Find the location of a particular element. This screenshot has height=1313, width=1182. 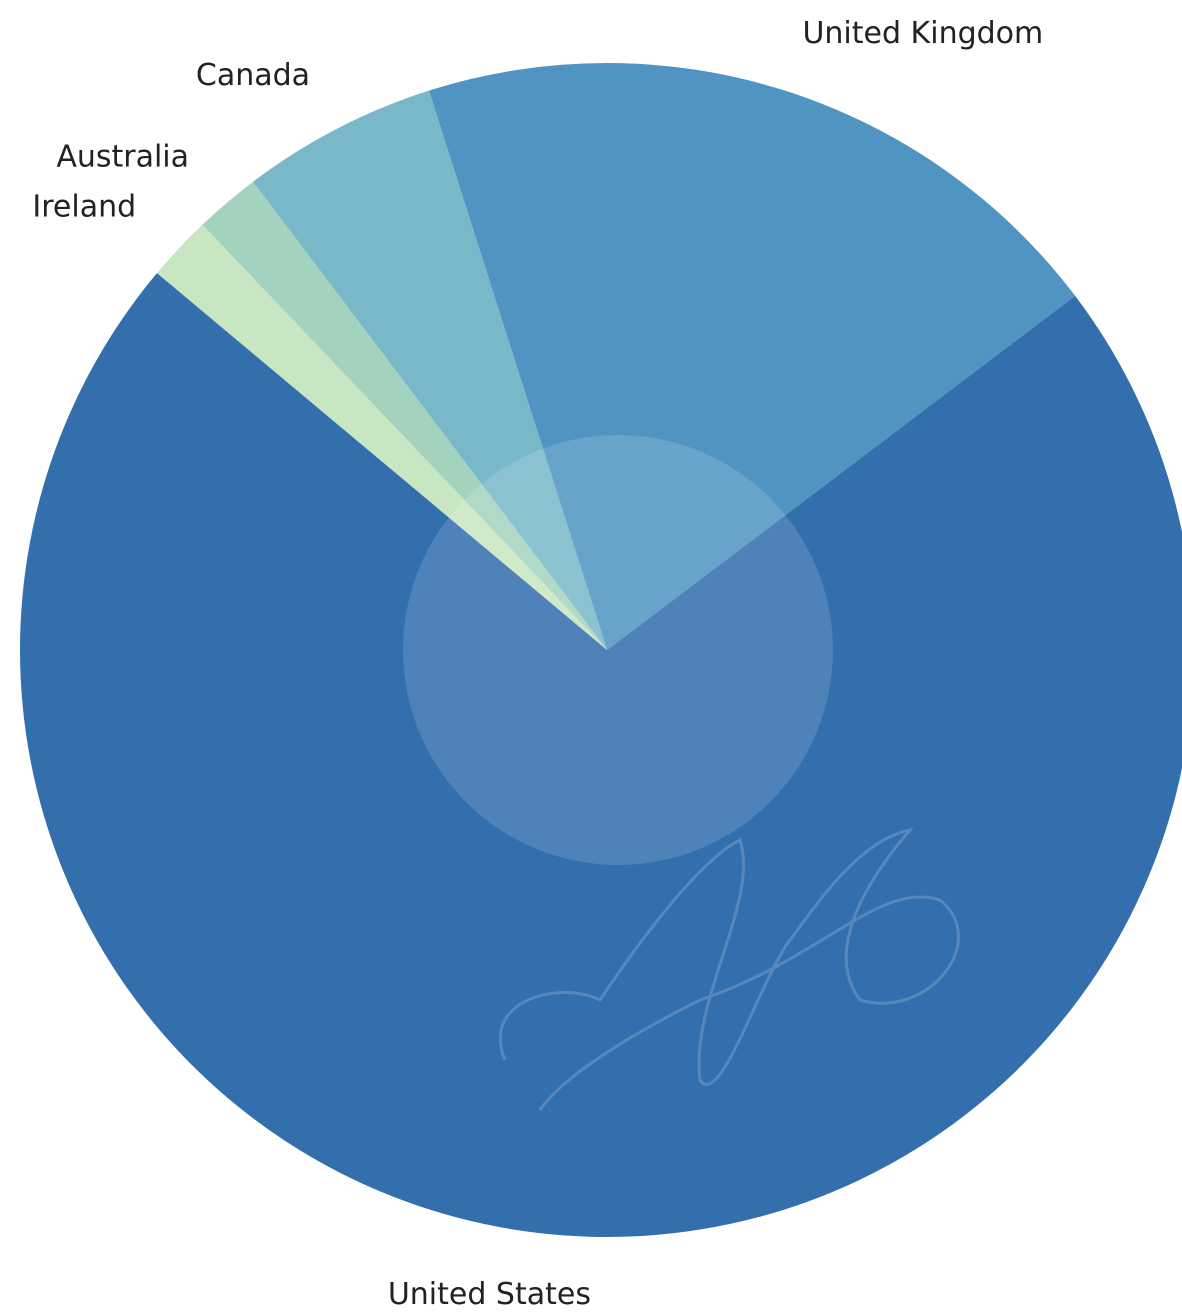

slice-label: United Kingdom is located at coordinates (922, 33).